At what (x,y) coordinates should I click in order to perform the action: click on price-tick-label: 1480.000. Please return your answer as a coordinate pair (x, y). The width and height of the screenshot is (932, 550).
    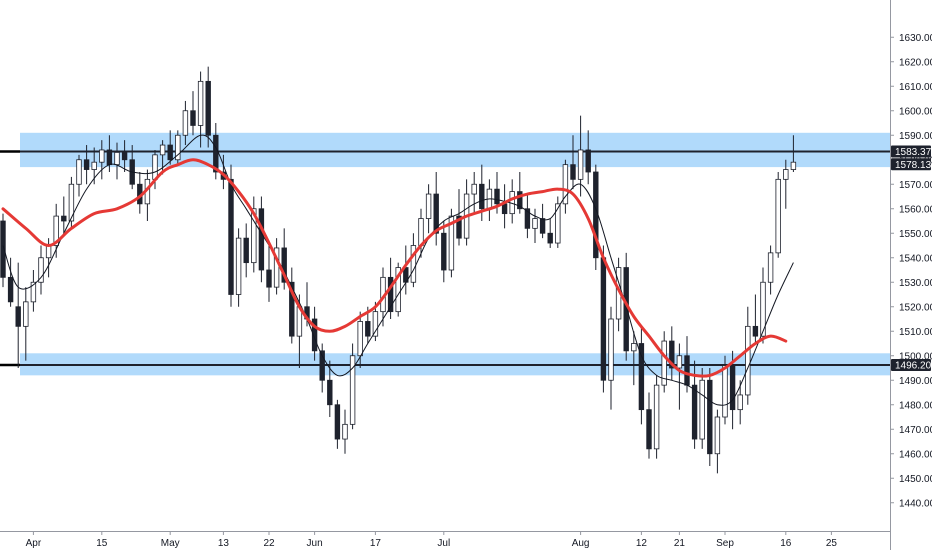
    Looking at the image, I should click on (915, 405).